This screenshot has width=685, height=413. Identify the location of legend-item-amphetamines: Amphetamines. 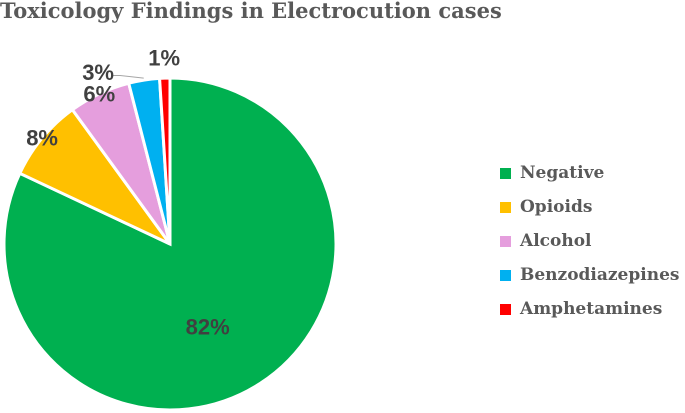
(589, 309).